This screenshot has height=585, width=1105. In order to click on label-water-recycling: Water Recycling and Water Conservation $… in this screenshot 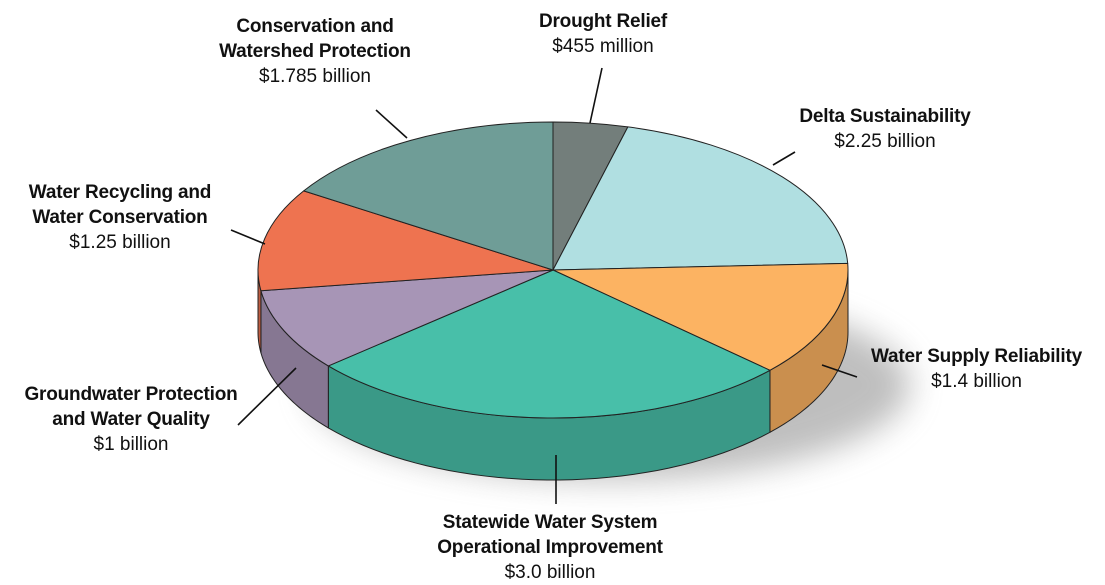, I will do `click(120, 217)`.